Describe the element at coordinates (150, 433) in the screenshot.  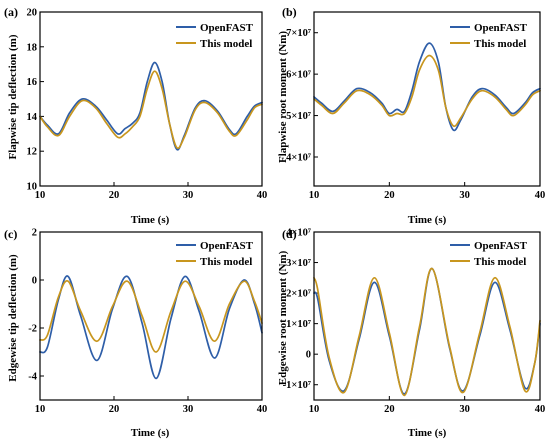
I see `x-axis-label-c: Time (s)` at that location.